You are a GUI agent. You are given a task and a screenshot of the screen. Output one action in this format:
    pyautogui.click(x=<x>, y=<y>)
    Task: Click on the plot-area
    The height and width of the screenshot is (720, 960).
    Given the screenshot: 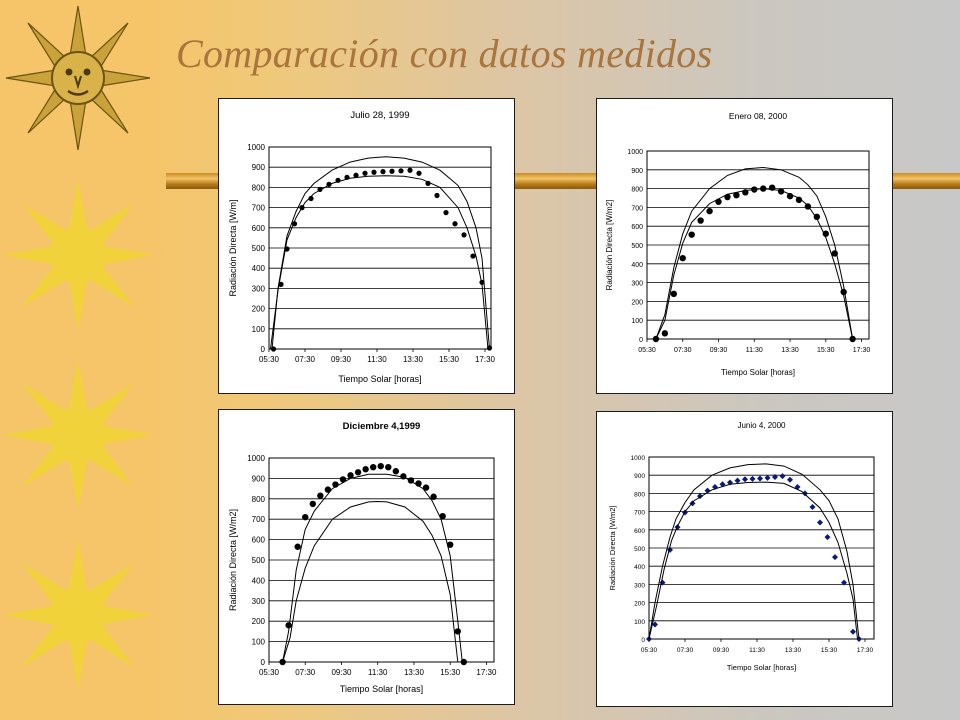 What is the action you would take?
    pyautogui.click(x=380, y=248)
    